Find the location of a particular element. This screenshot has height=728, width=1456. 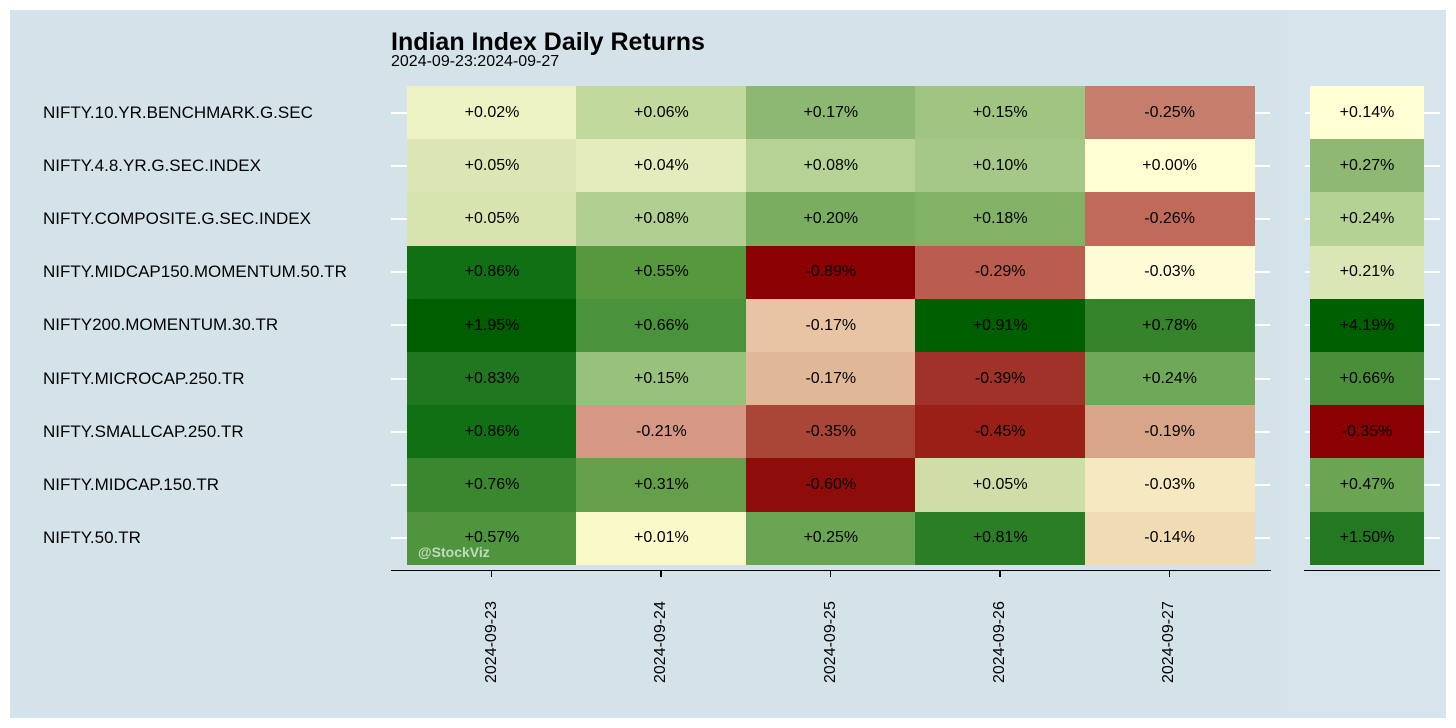

totals-axis-line is located at coordinates (1372, 570).